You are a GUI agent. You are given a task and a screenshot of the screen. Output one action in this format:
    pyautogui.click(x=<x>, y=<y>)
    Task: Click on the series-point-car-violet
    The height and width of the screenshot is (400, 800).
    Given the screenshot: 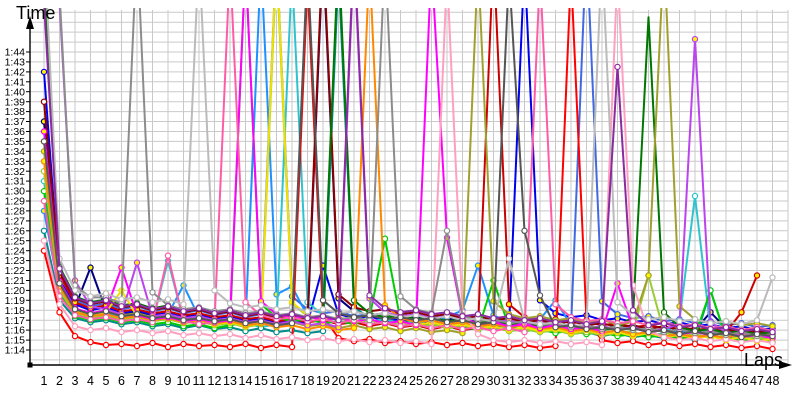 What is the action you would take?
    pyautogui.click(x=137, y=262)
    